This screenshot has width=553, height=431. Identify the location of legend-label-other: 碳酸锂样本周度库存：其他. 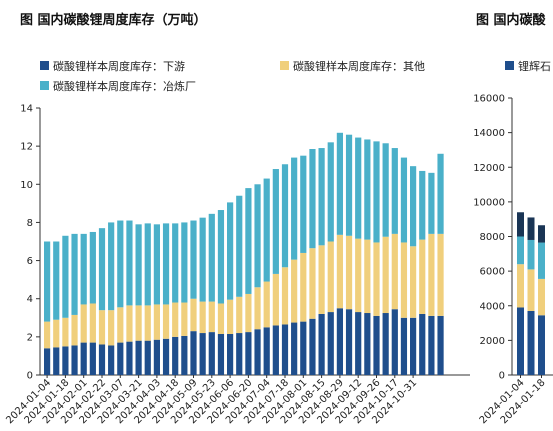
(359, 66).